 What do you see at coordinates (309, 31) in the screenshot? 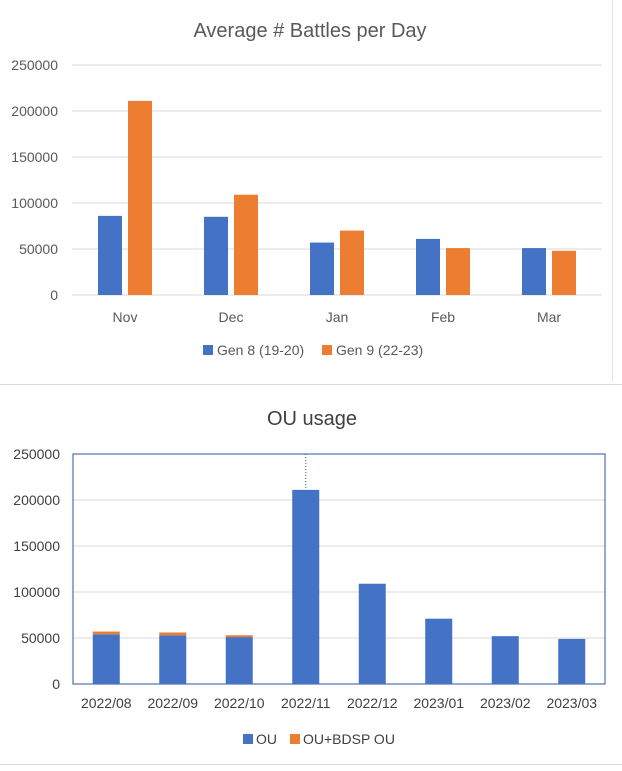
I see `chart-title: Average # Battles per Day` at bounding box center [309, 31].